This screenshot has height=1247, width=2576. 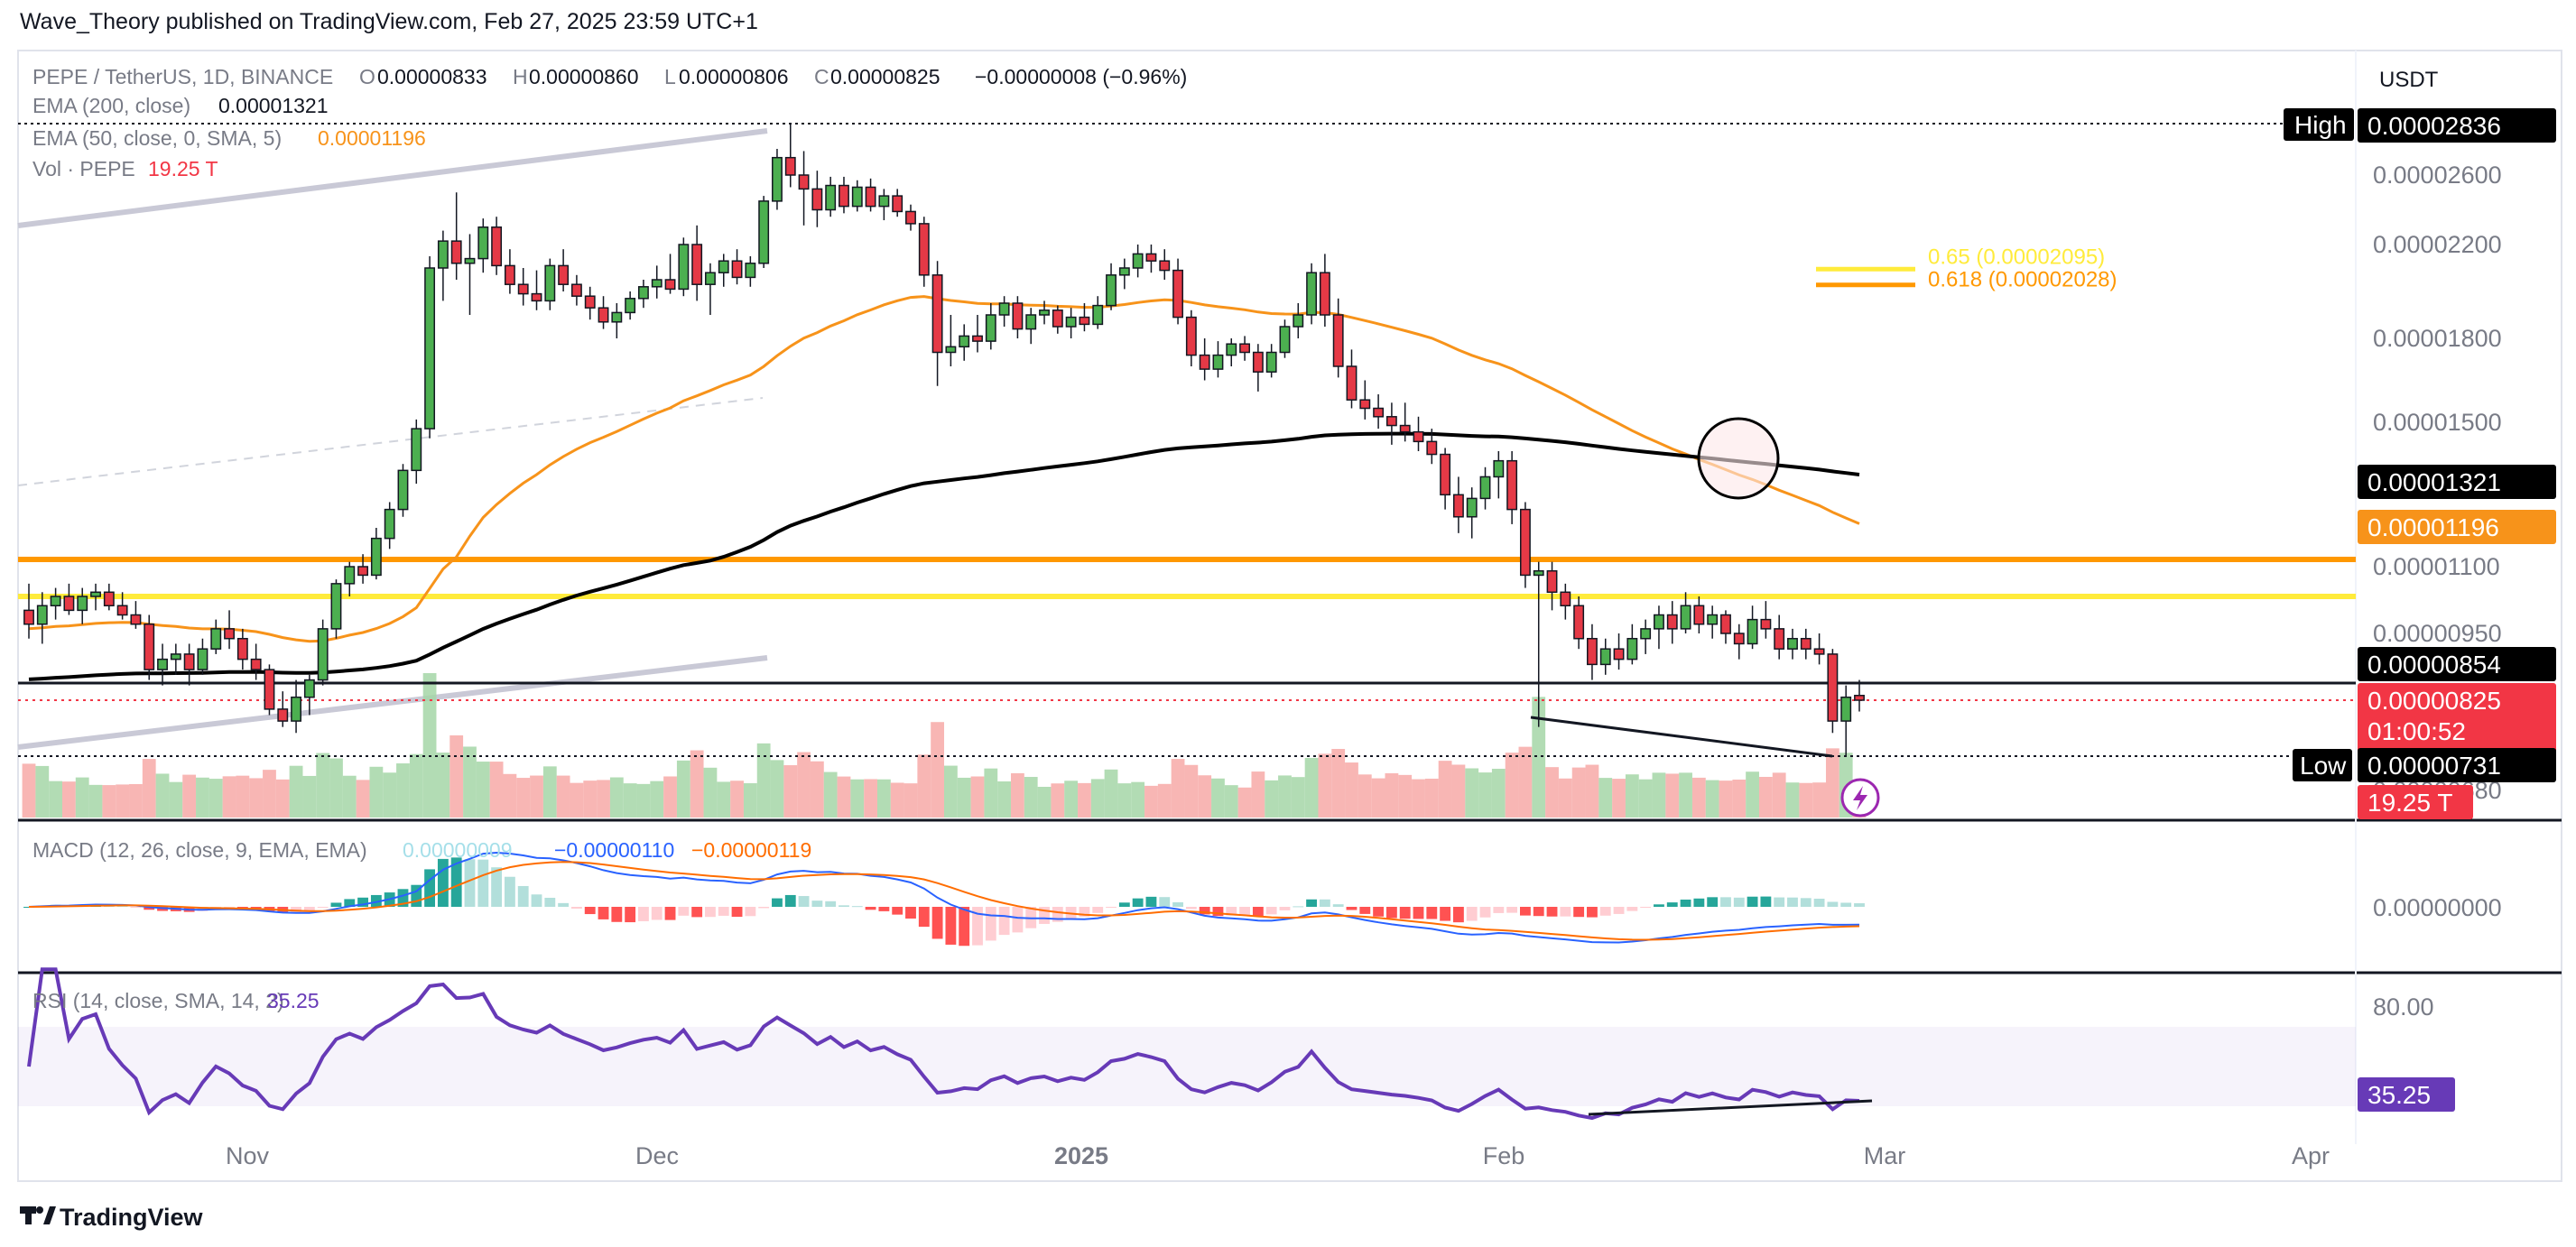 I want to click on time-axis: Nov Dec 2025 Feb Mar Apr, so click(x=1278, y=1155).